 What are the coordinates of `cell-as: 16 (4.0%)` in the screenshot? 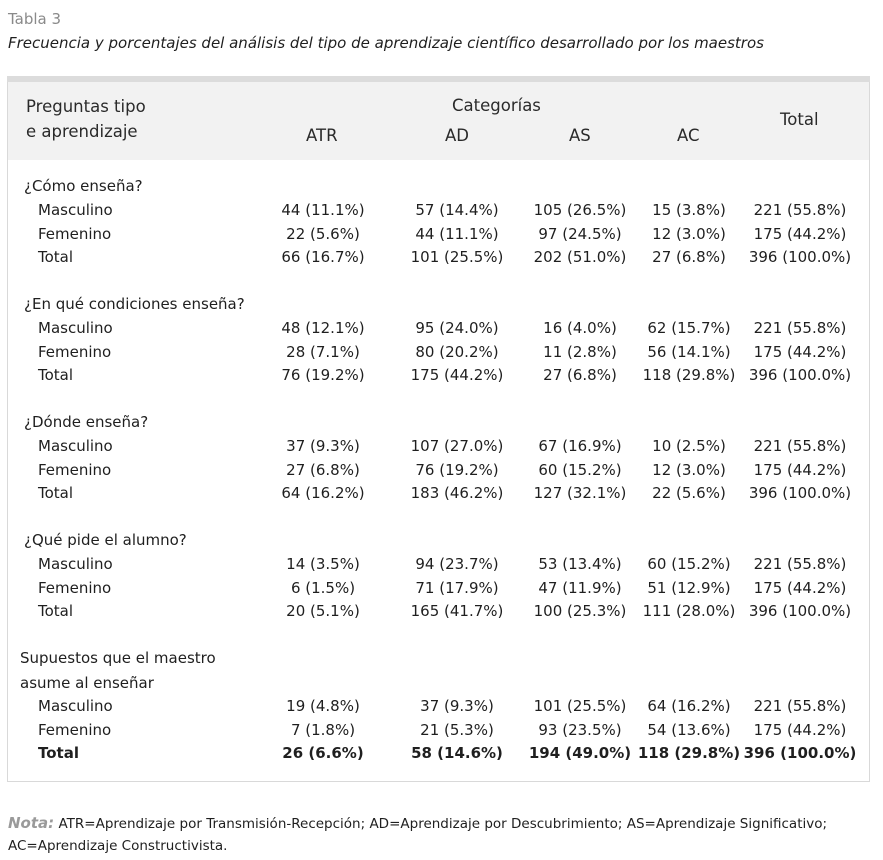 It's located at (580, 328).